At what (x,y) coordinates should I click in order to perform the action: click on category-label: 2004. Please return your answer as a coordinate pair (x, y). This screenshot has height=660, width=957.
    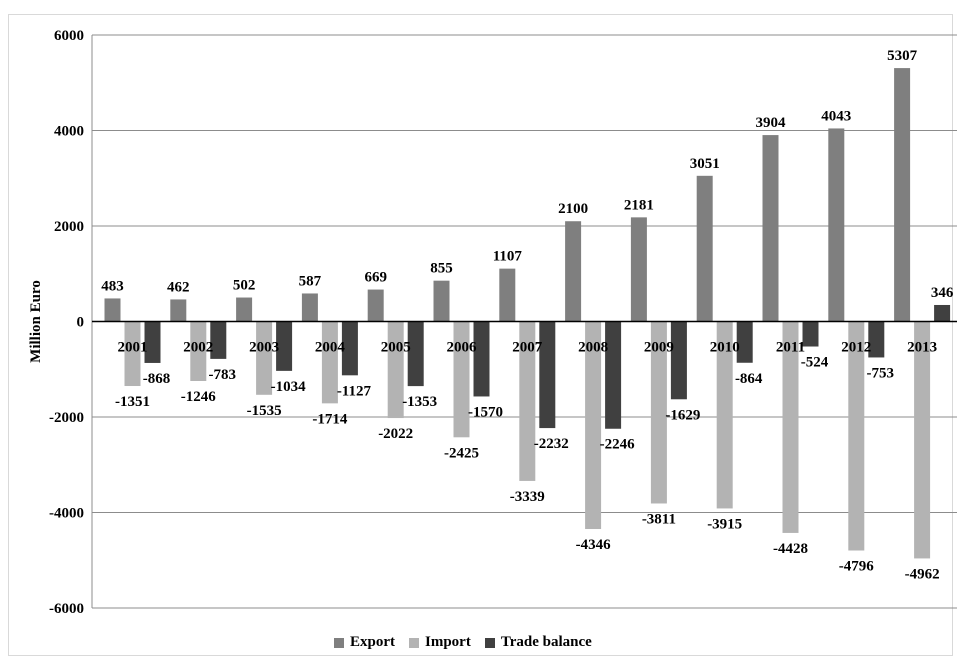
    Looking at the image, I should click on (330, 348).